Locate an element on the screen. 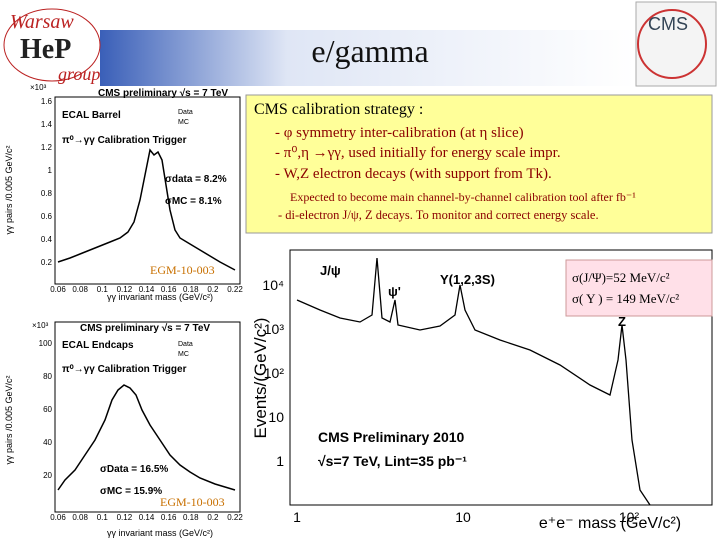 Image resolution: width=720 pixels, height=540 pixels. y-tick-label: 10⁴ is located at coordinates (273, 285).